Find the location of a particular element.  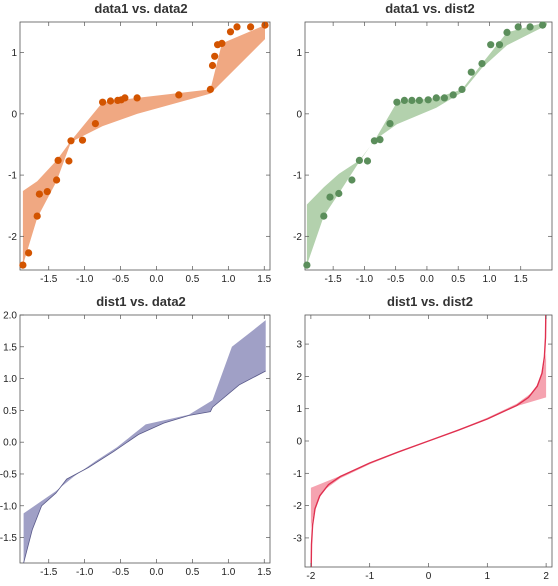

x-tick-label: 1 is located at coordinates (488, 576).